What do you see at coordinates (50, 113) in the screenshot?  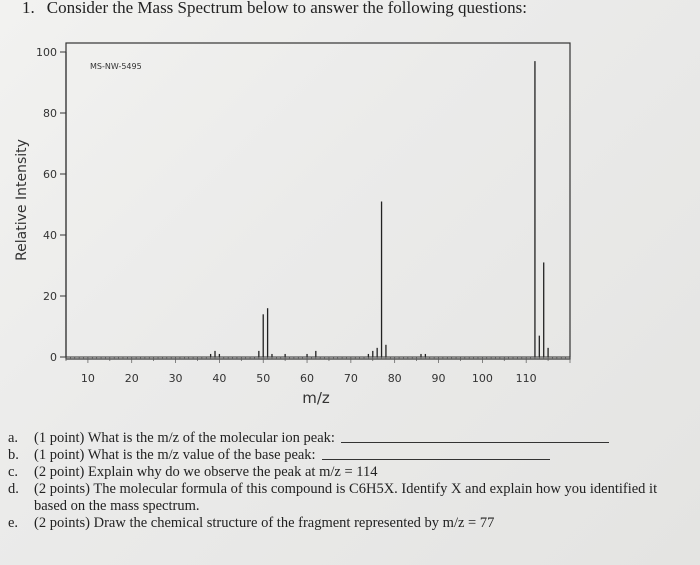 I see `y-tick-label: 80` at bounding box center [50, 113].